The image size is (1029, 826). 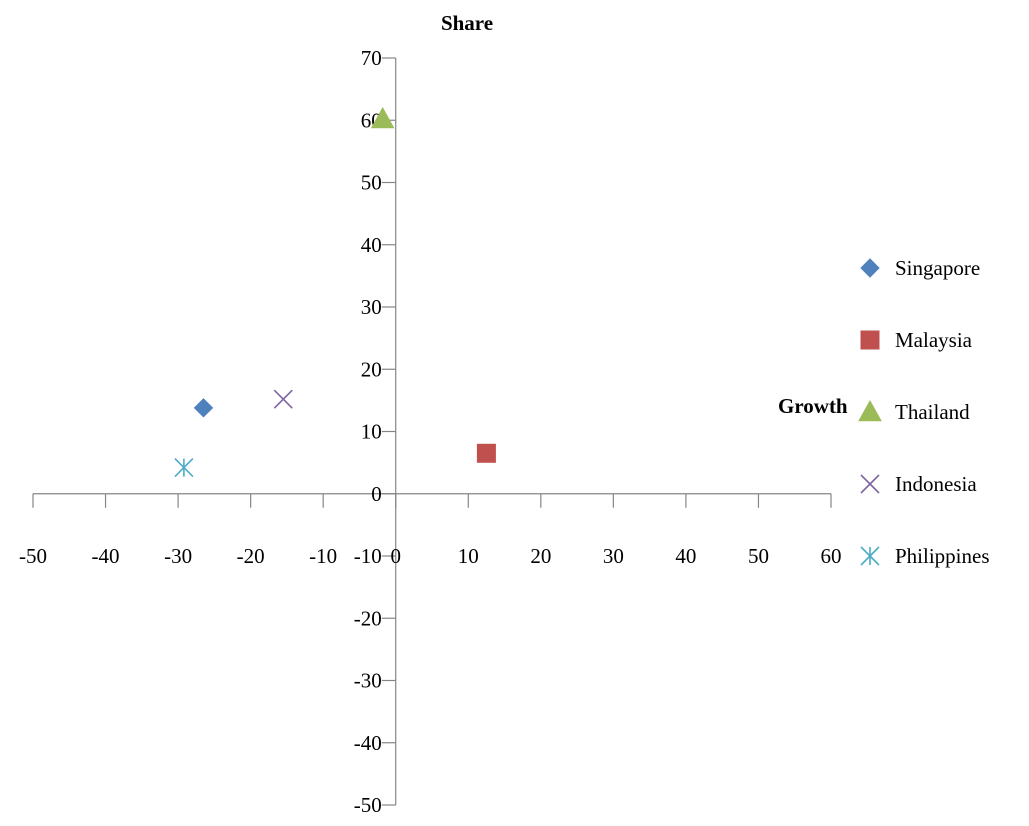 I want to click on legend-marker-thailand, so click(x=870, y=410).